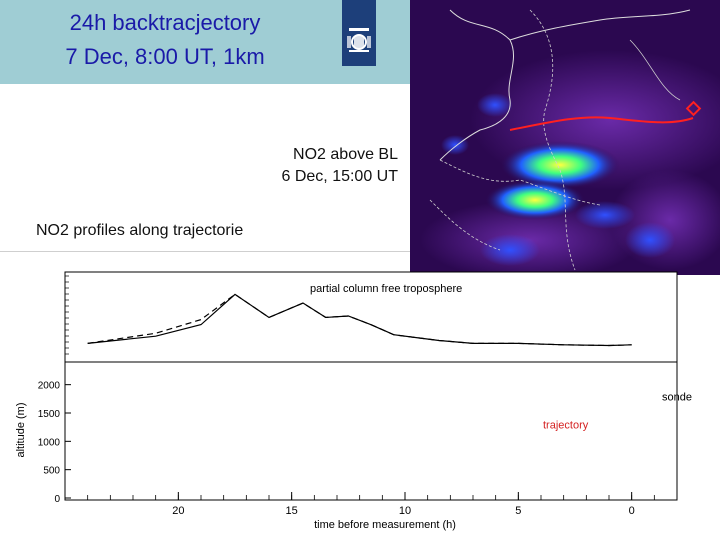 This screenshot has height=540, width=720. What do you see at coordinates (178, 511) in the screenshot?
I see `x-tick-label: 20` at bounding box center [178, 511].